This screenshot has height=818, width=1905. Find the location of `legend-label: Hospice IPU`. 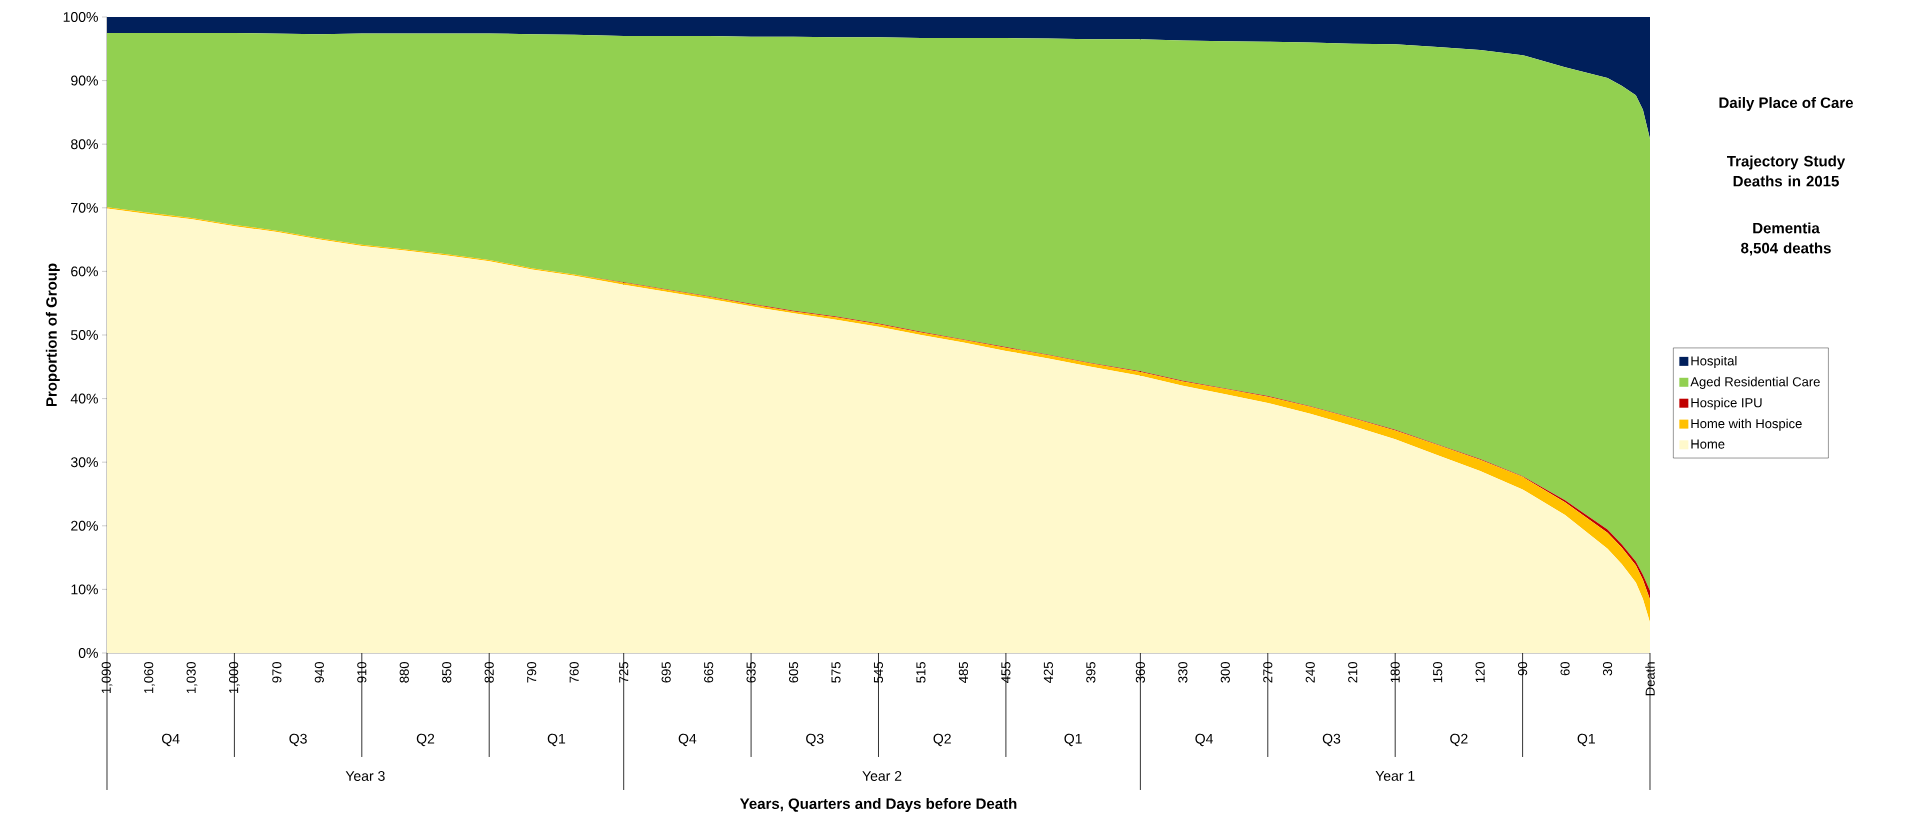

legend-label: Hospice IPU is located at coordinates (1726, 403).